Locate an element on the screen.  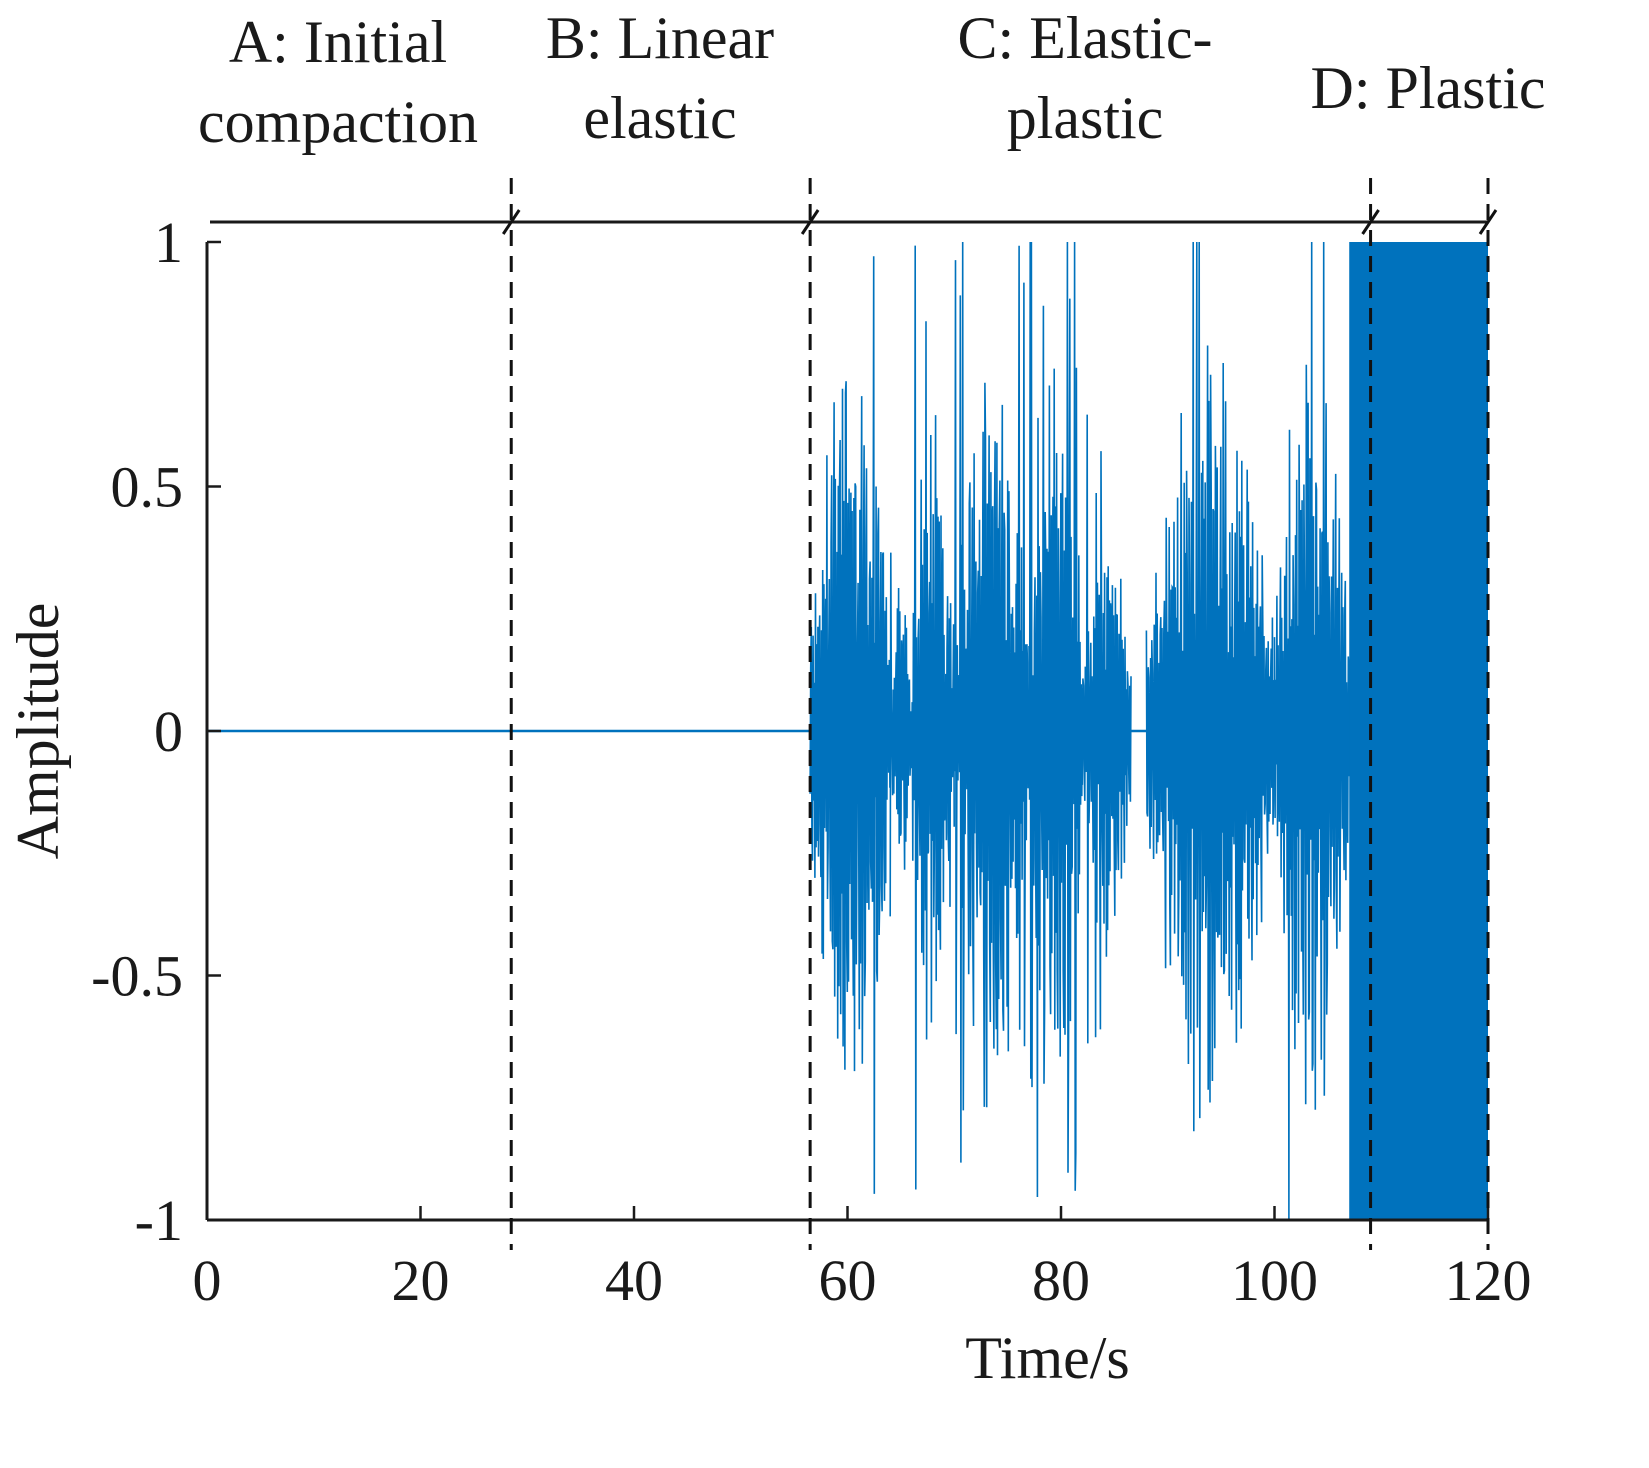
stage-label-line: compaction is located at coordinates (338, 122).